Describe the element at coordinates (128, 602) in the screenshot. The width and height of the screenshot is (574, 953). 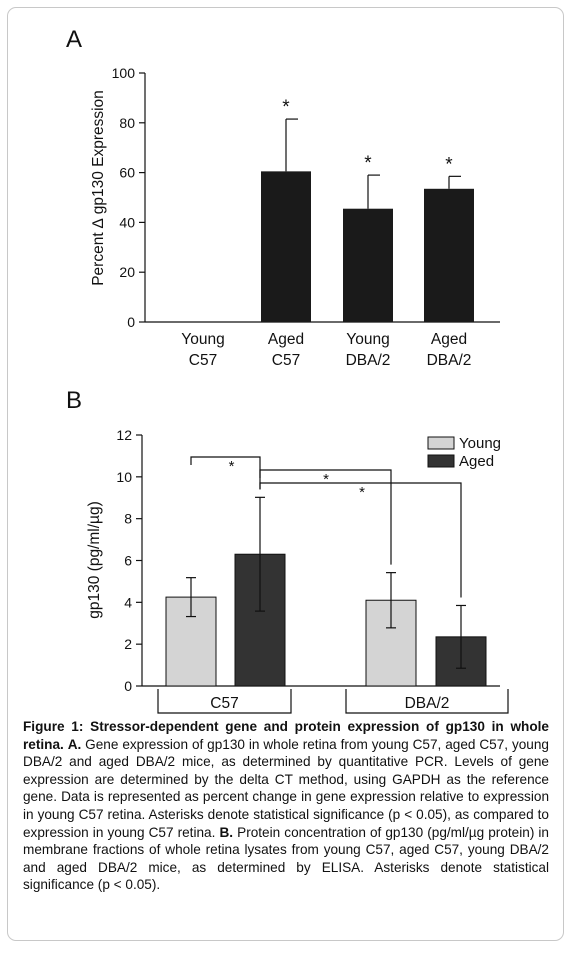
I see `panel-b-y-tick-label: 4` at that location.